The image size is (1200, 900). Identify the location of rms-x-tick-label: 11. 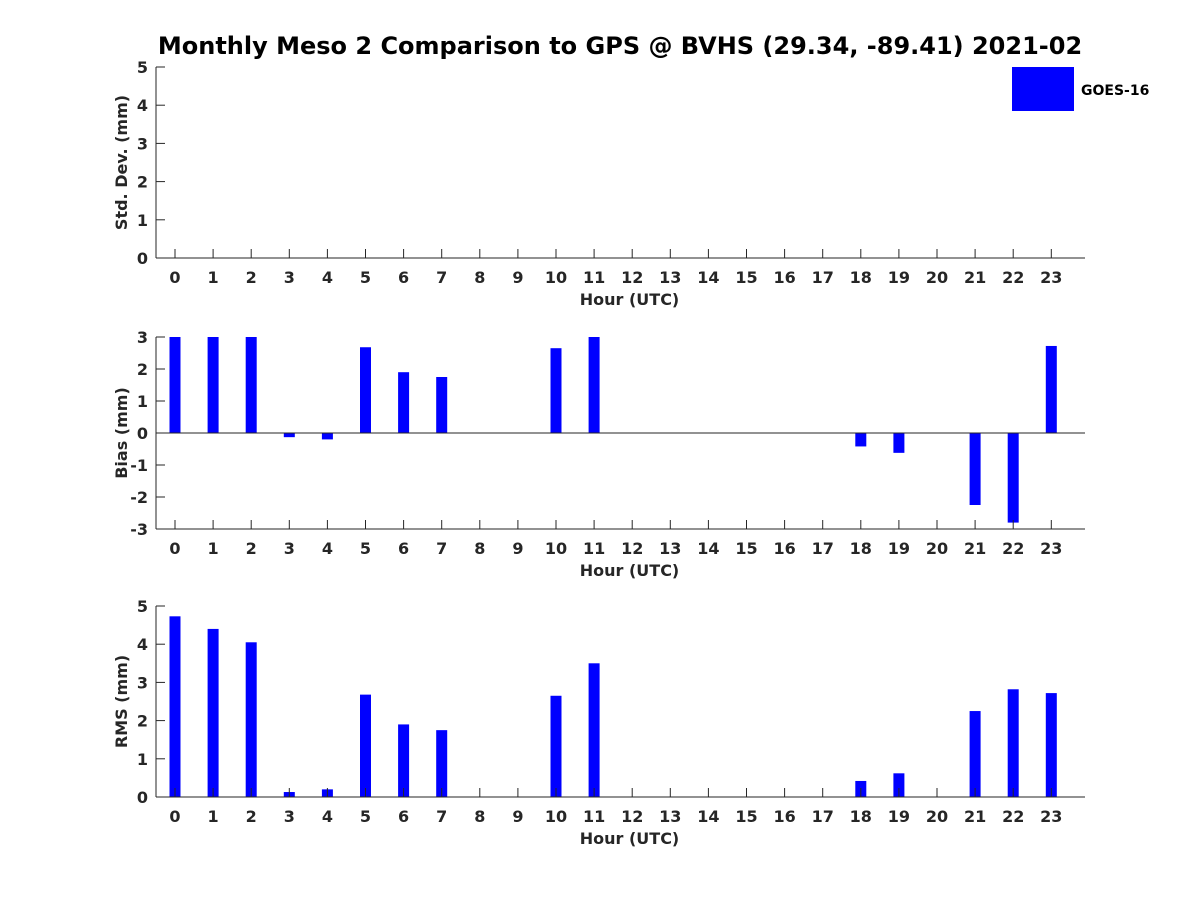
(594, 816).